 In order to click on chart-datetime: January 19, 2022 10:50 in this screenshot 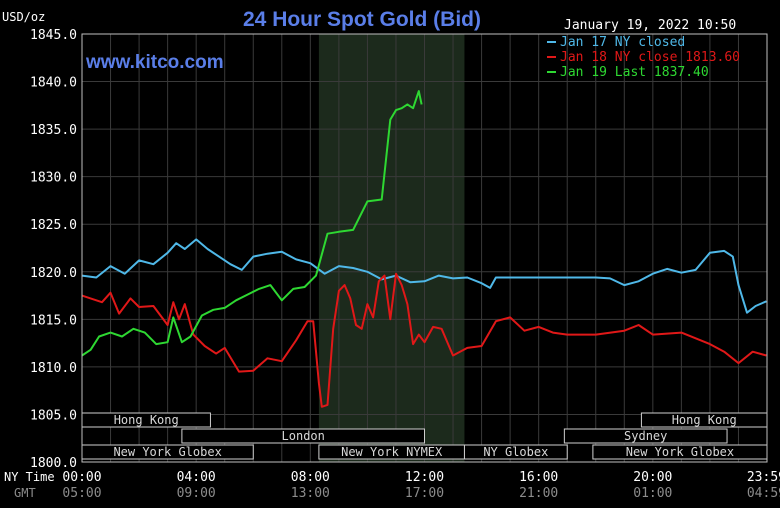, I will do `click(650, 25)`.